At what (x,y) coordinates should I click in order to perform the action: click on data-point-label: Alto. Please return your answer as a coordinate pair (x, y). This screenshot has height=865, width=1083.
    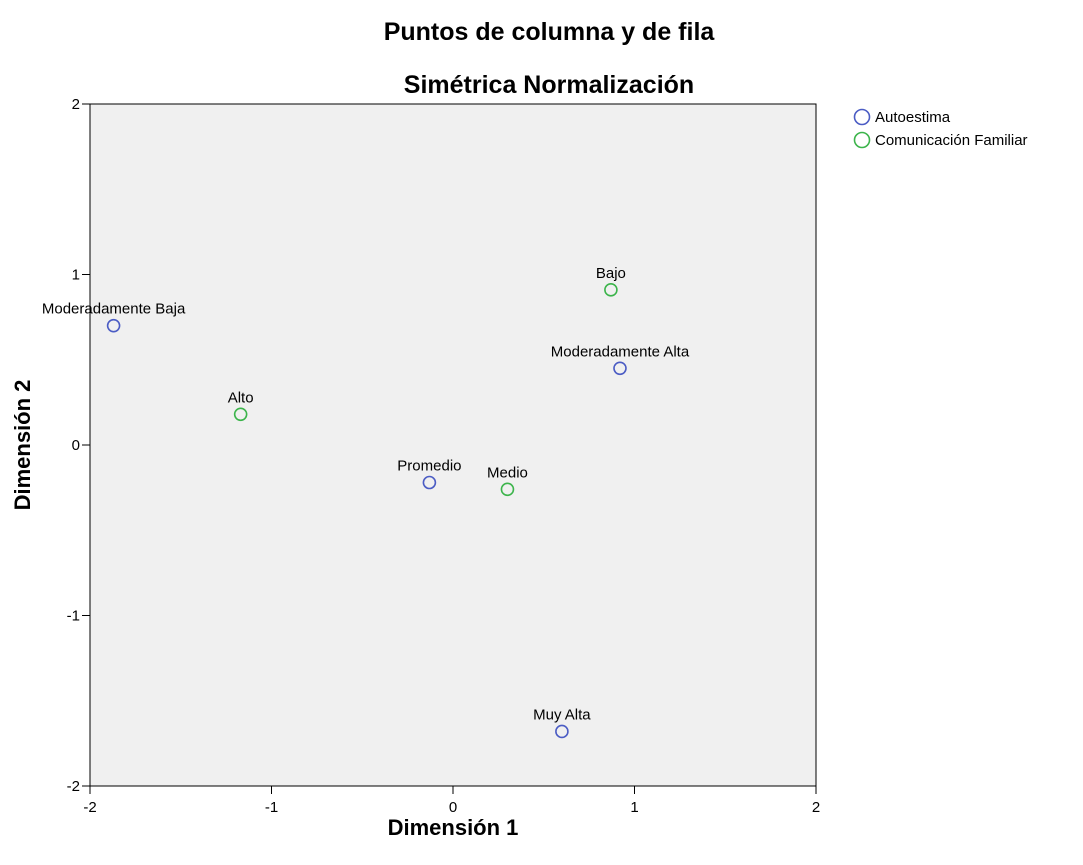
    Looking at the image, I should click on (241, 397).